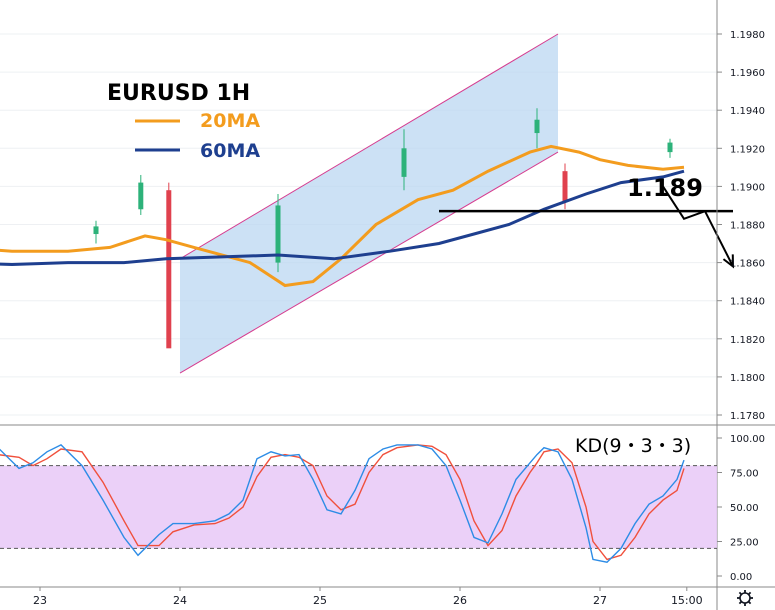 The image size is (775, 610). Describe the element at coordinates (687, 600) in the screenshot. I see `time-tick-label: 15:00` at that location.